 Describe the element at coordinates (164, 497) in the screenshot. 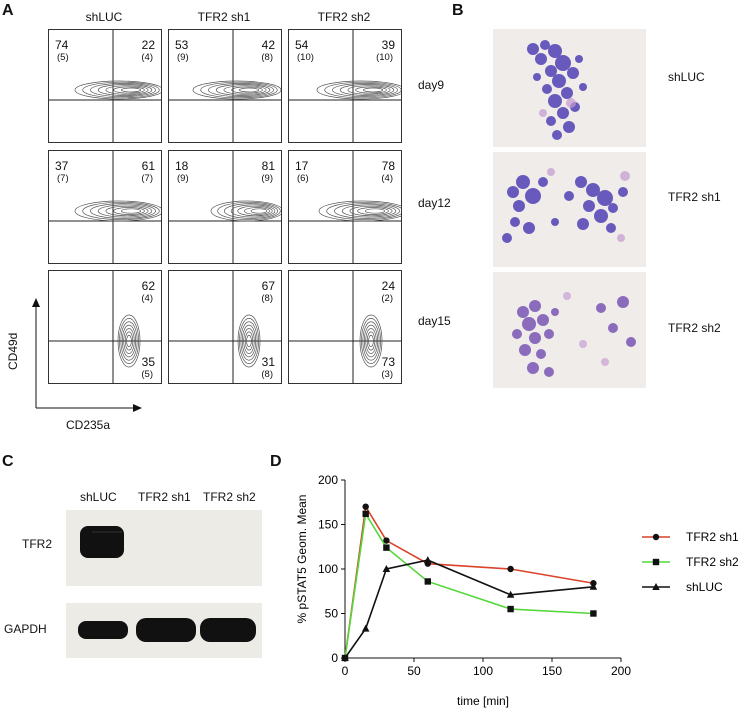

I see `blot-lane-label-tfr2-sh1: TFR2 sh1` at that location.